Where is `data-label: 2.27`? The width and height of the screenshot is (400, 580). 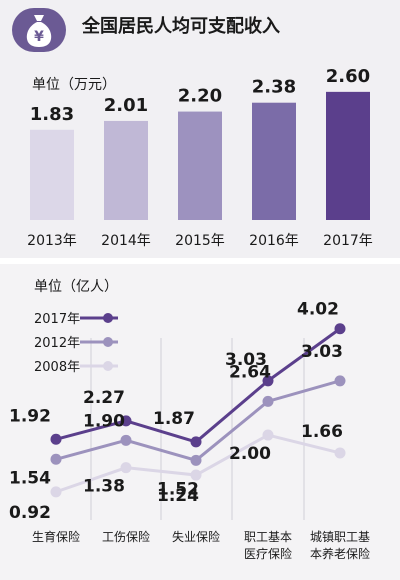 data-label: 2.27 is located at coordinates (104, 398).